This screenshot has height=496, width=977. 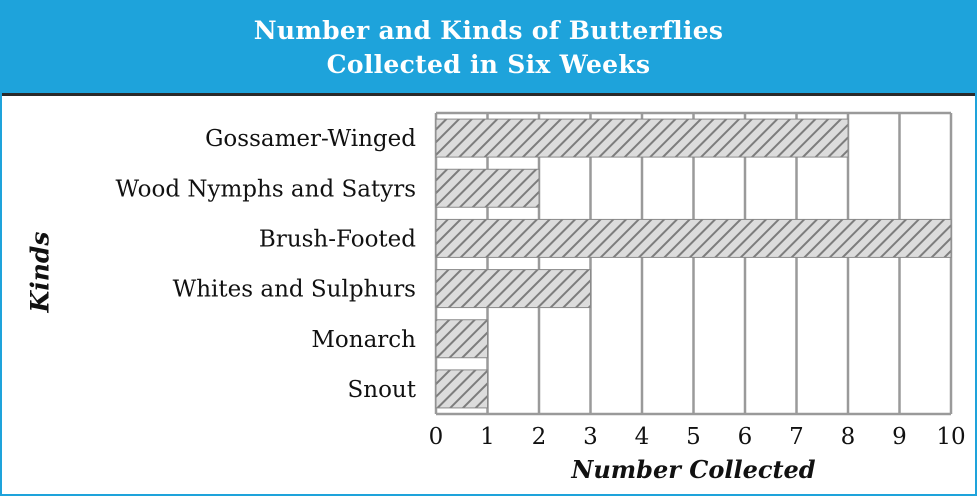 What do you see at coordinates (950, 437) in the screenshot?
I see `x-tick-label: 10` at bounding box center [950, 437].